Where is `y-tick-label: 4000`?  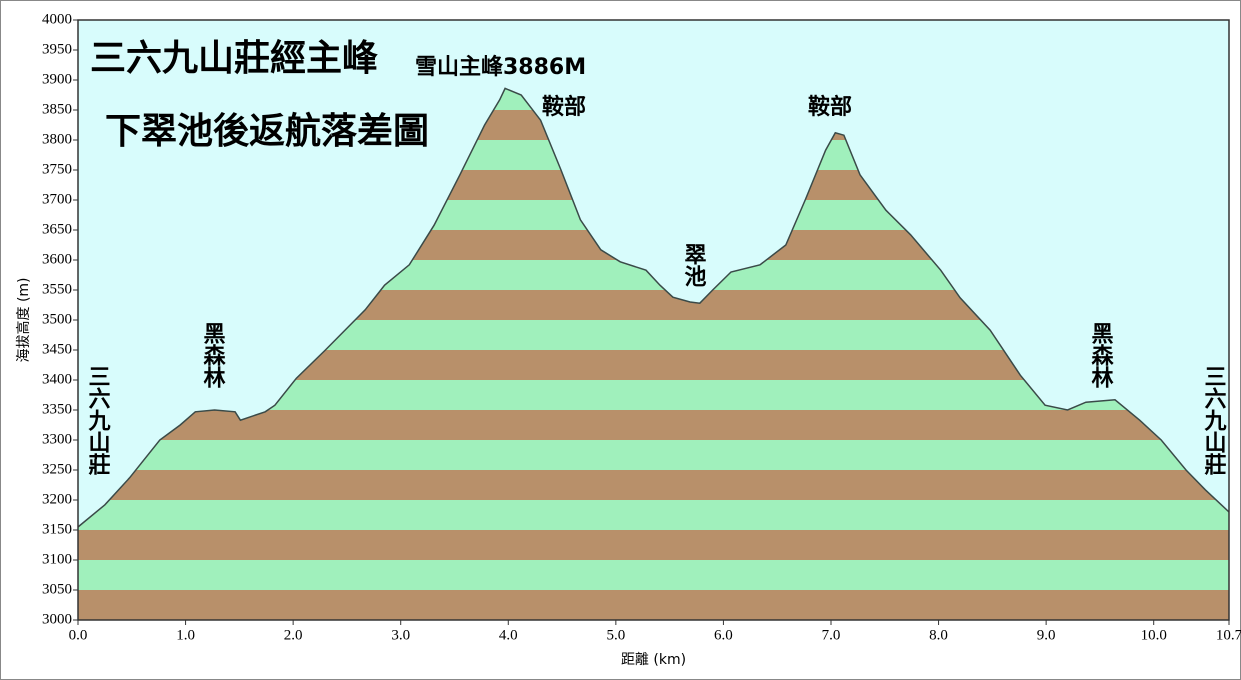
y-tick-label: 4000 is located at coordinates (57, 19).